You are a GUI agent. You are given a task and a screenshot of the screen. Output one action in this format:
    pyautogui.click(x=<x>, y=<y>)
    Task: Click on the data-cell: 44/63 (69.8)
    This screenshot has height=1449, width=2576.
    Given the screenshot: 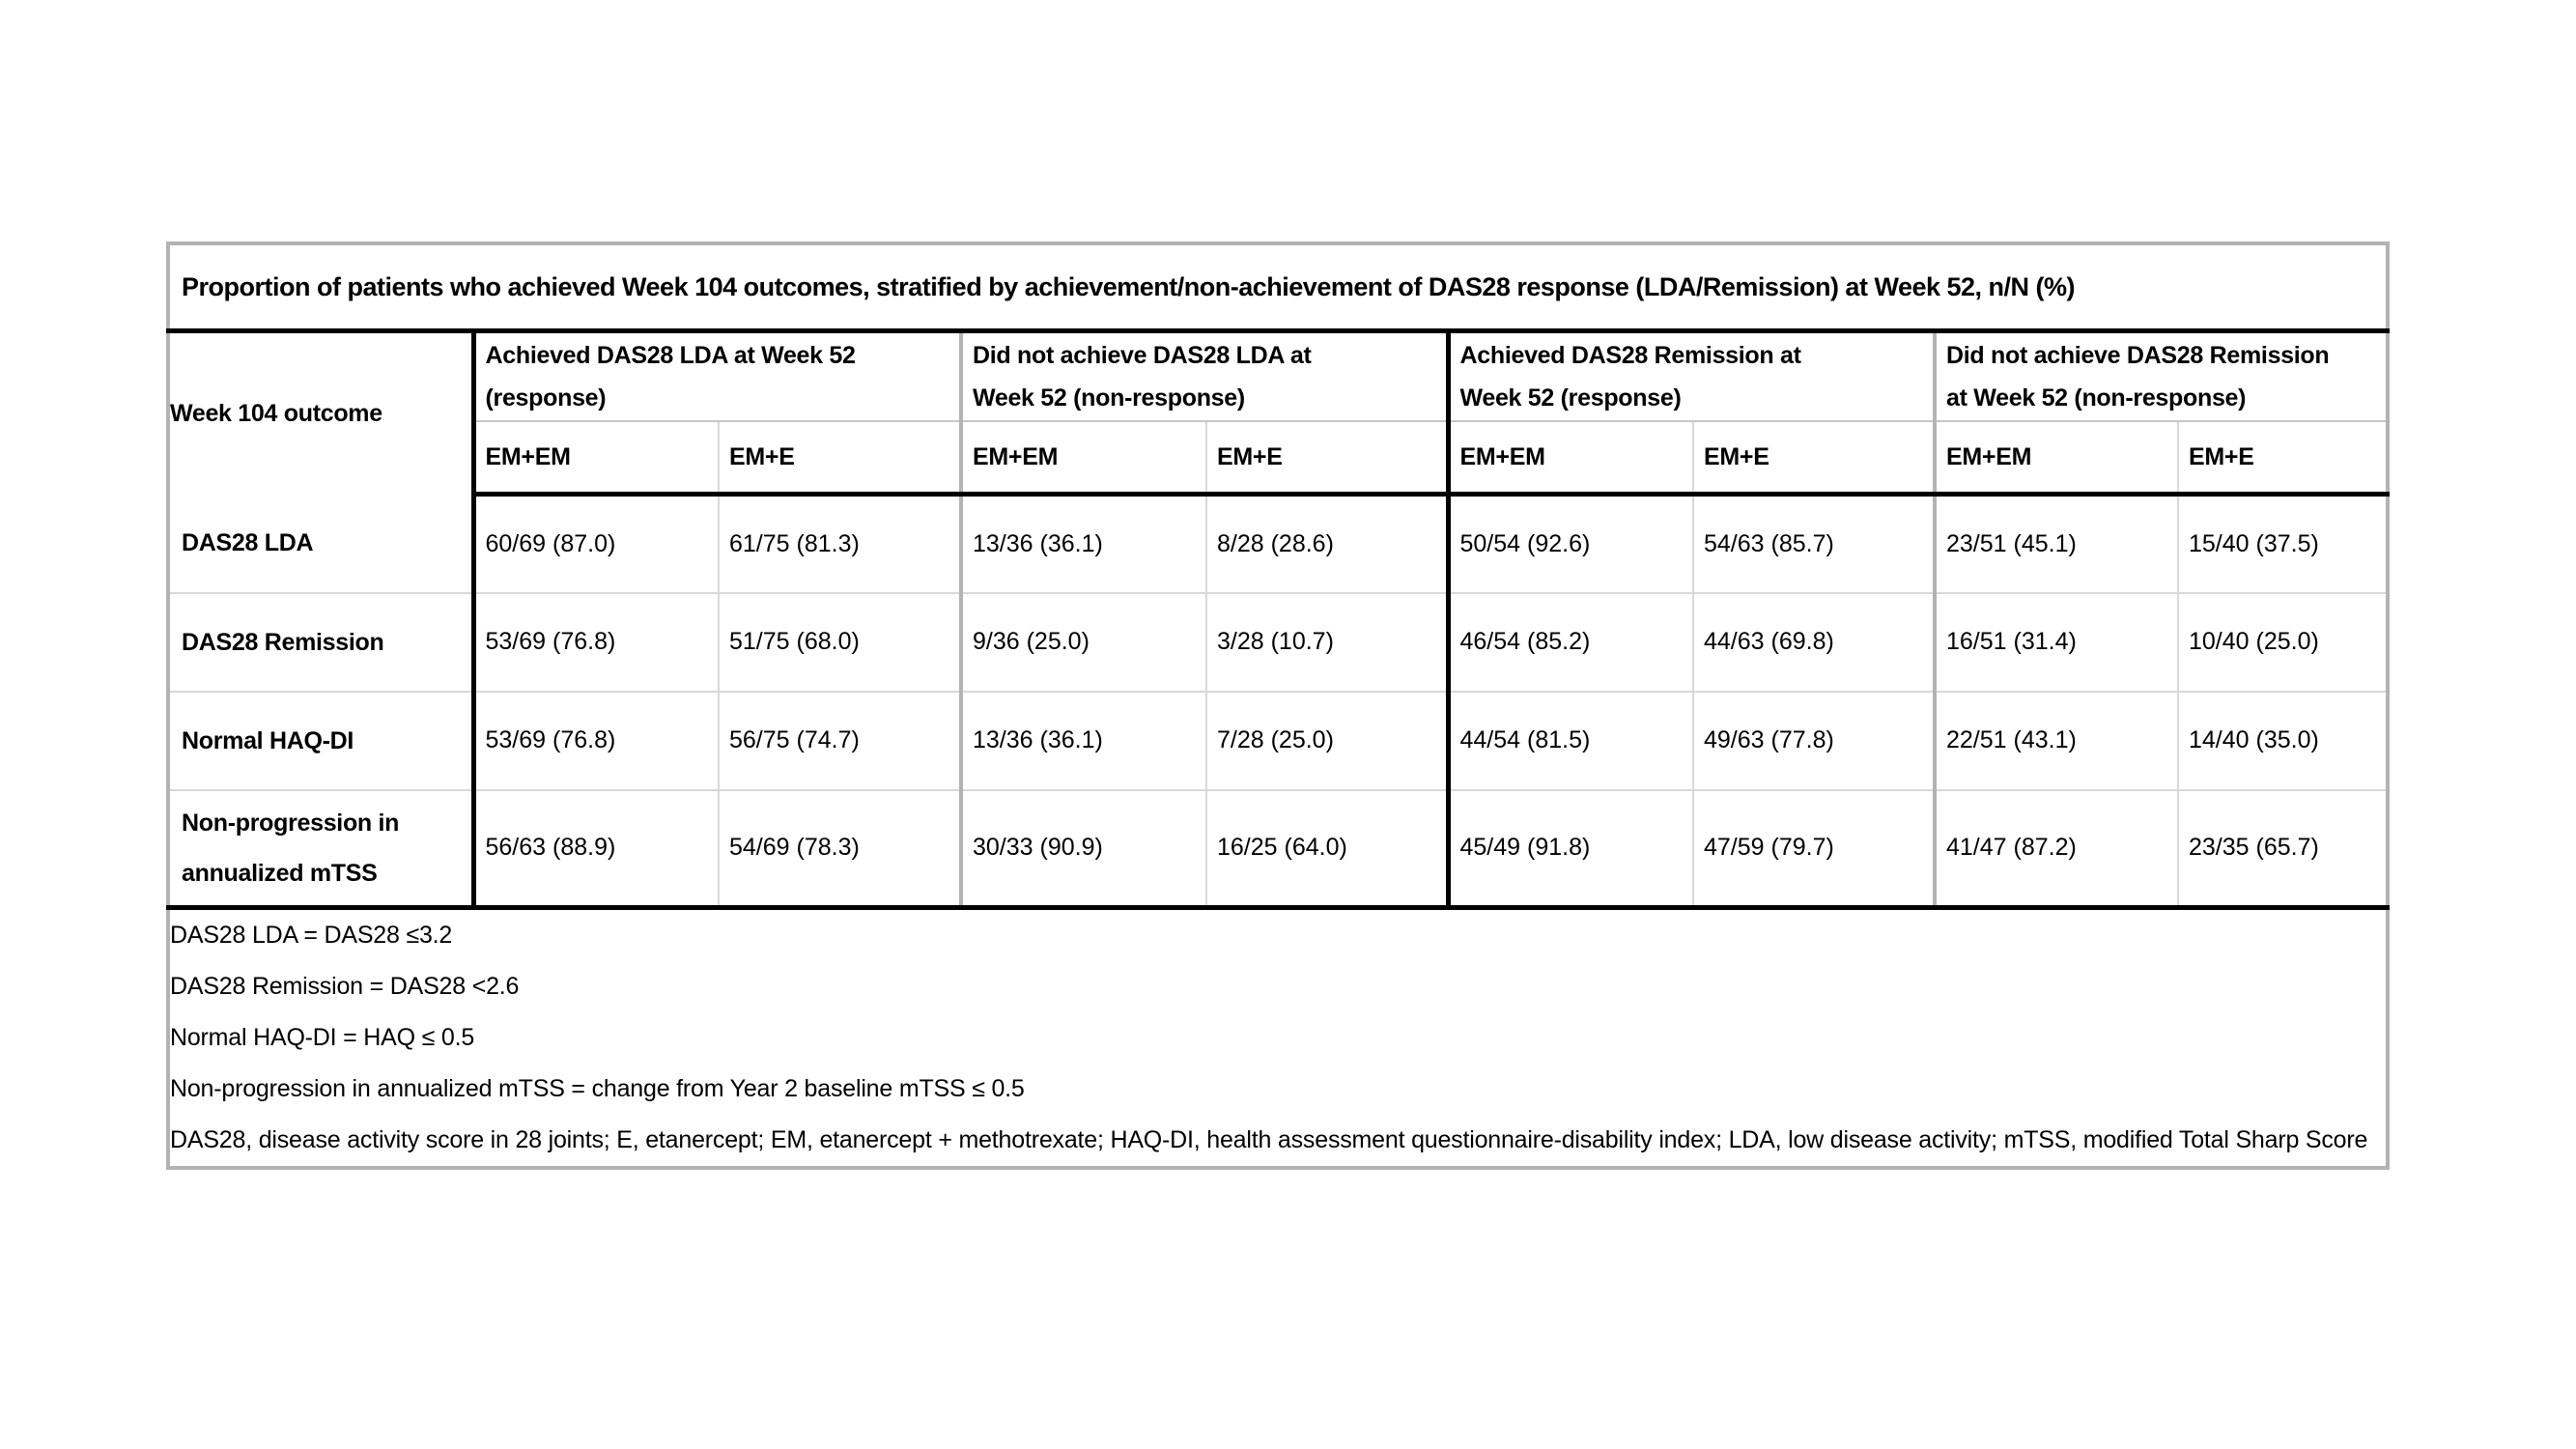 What is the action you would take?
    pyautogui.click(x=1815, y=642)
    